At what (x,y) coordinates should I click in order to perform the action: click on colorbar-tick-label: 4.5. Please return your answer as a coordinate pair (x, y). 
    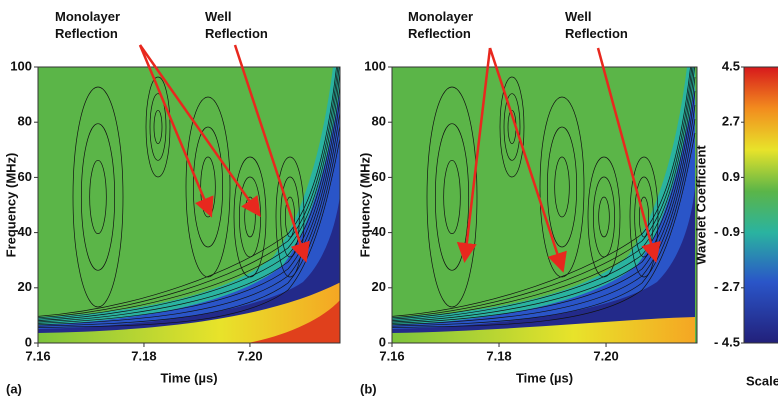
    Looking at the image, I should click on (731, 65).